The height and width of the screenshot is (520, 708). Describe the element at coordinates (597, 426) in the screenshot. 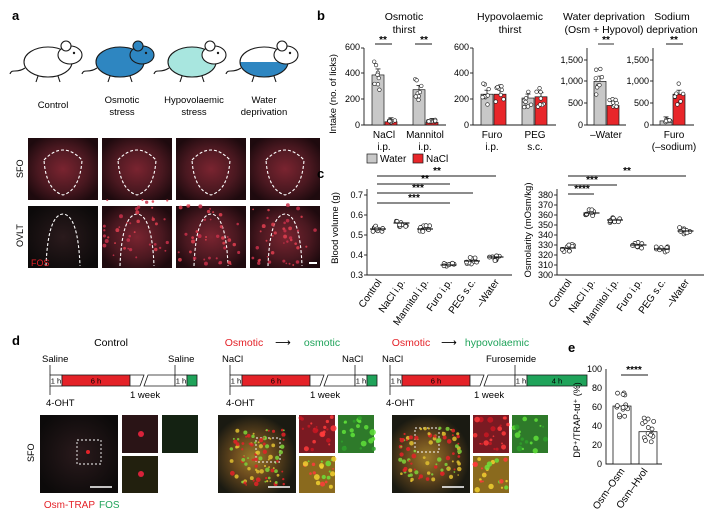

I see `ytick: 40` at that location.